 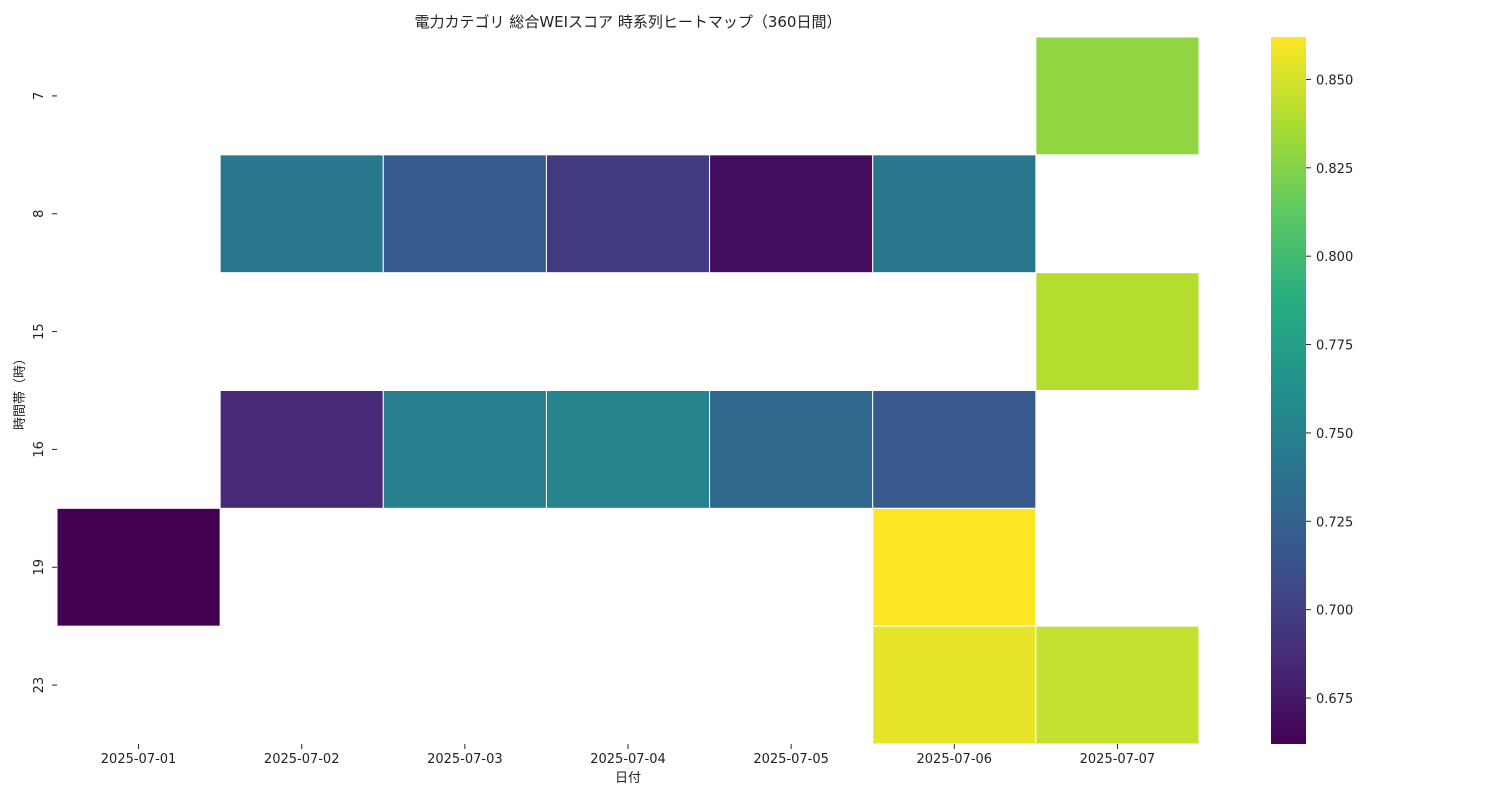 I want to click on y-tick-label: 16, so click(x=39, y=449).